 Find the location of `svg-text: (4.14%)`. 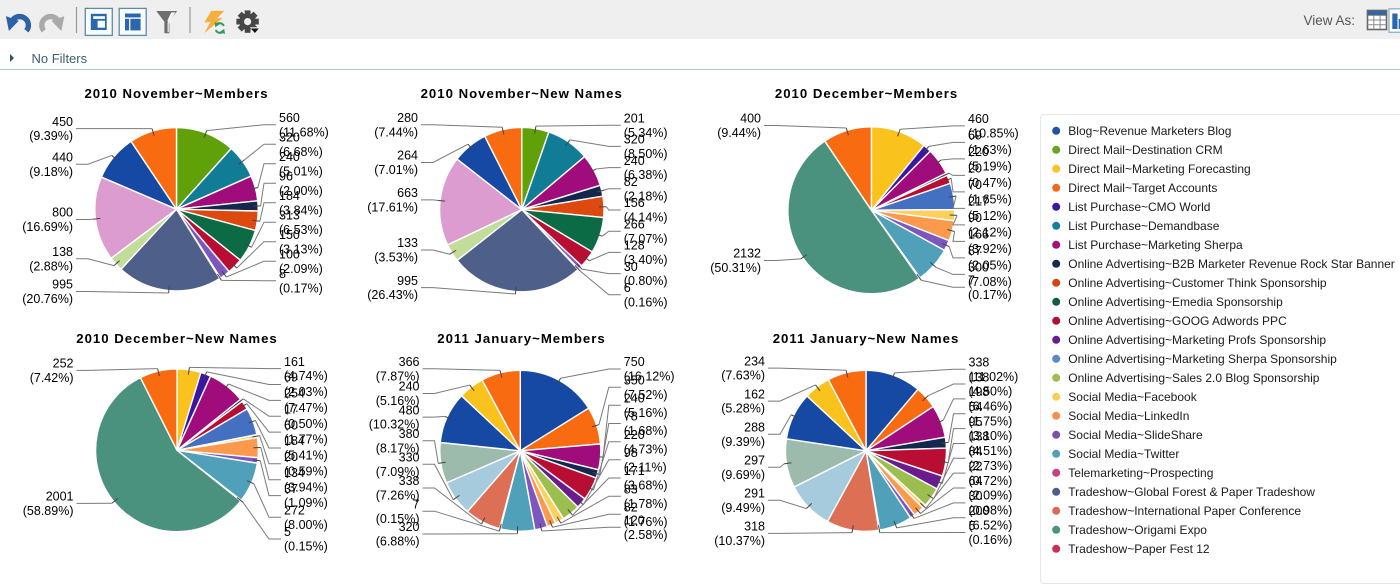

svg-text: (4.14%) is located at coordinates (646, 218).